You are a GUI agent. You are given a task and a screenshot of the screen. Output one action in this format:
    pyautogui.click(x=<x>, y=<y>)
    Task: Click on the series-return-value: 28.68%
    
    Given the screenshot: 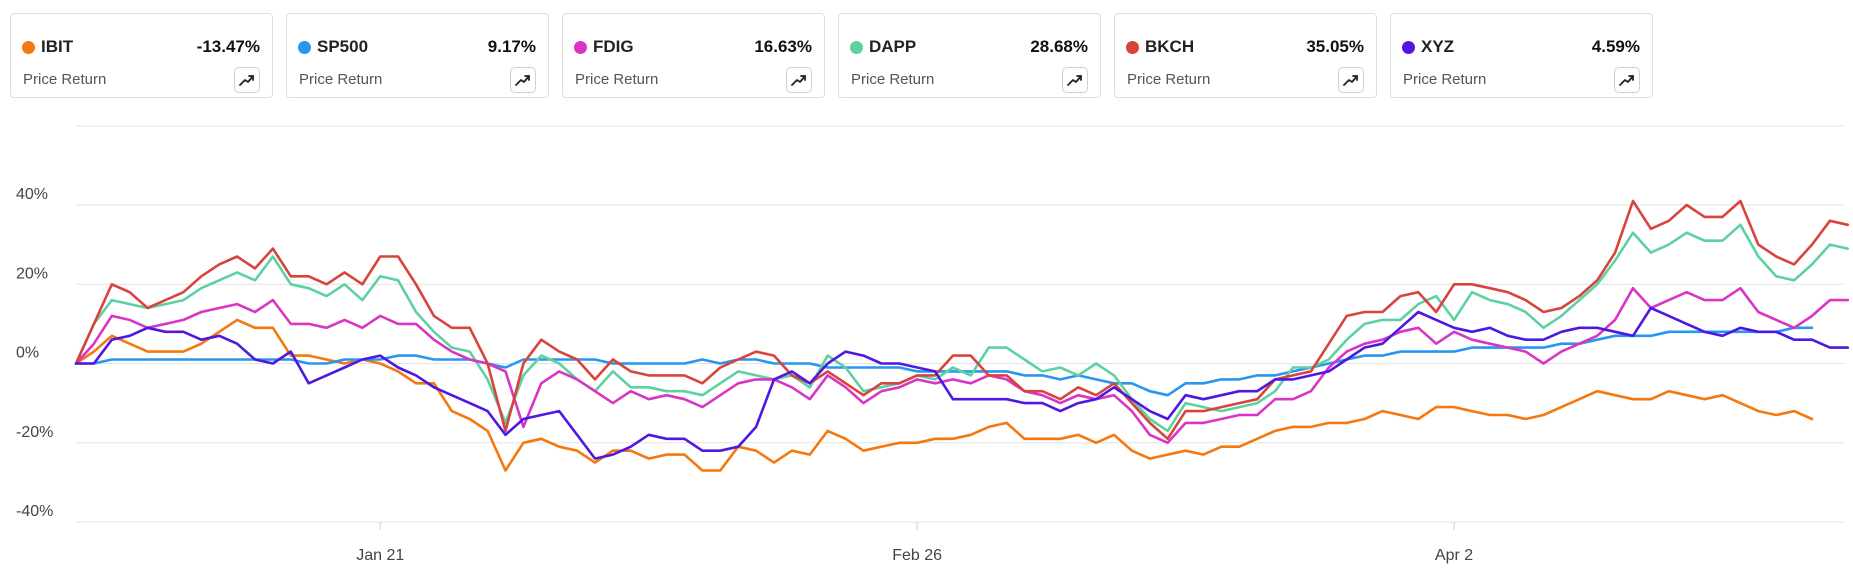 What is the action you would take?
    pyautogui.click(x=1059, y=46)
    